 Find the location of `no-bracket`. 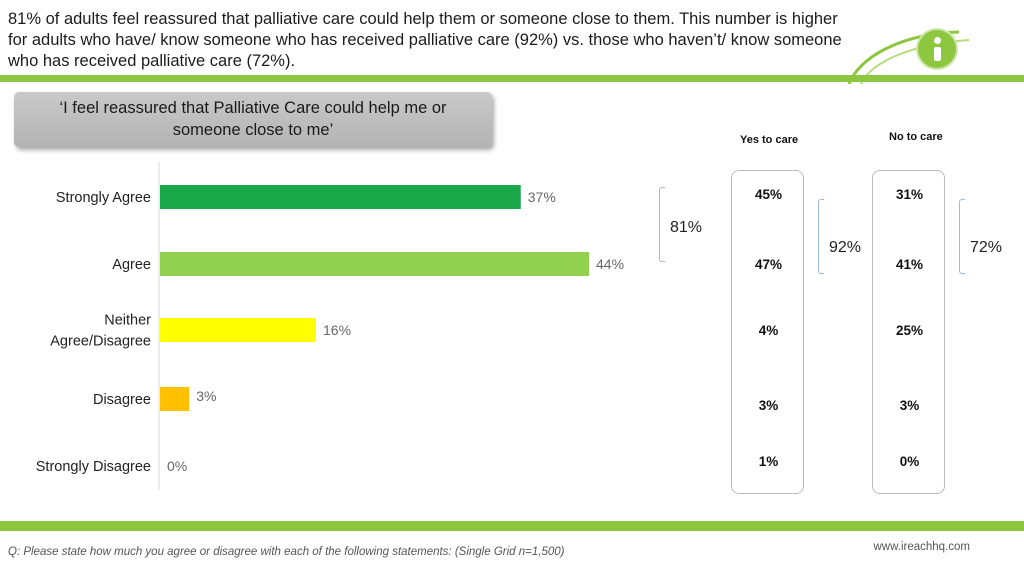

no-bracket is located at coordinates (962, 236).